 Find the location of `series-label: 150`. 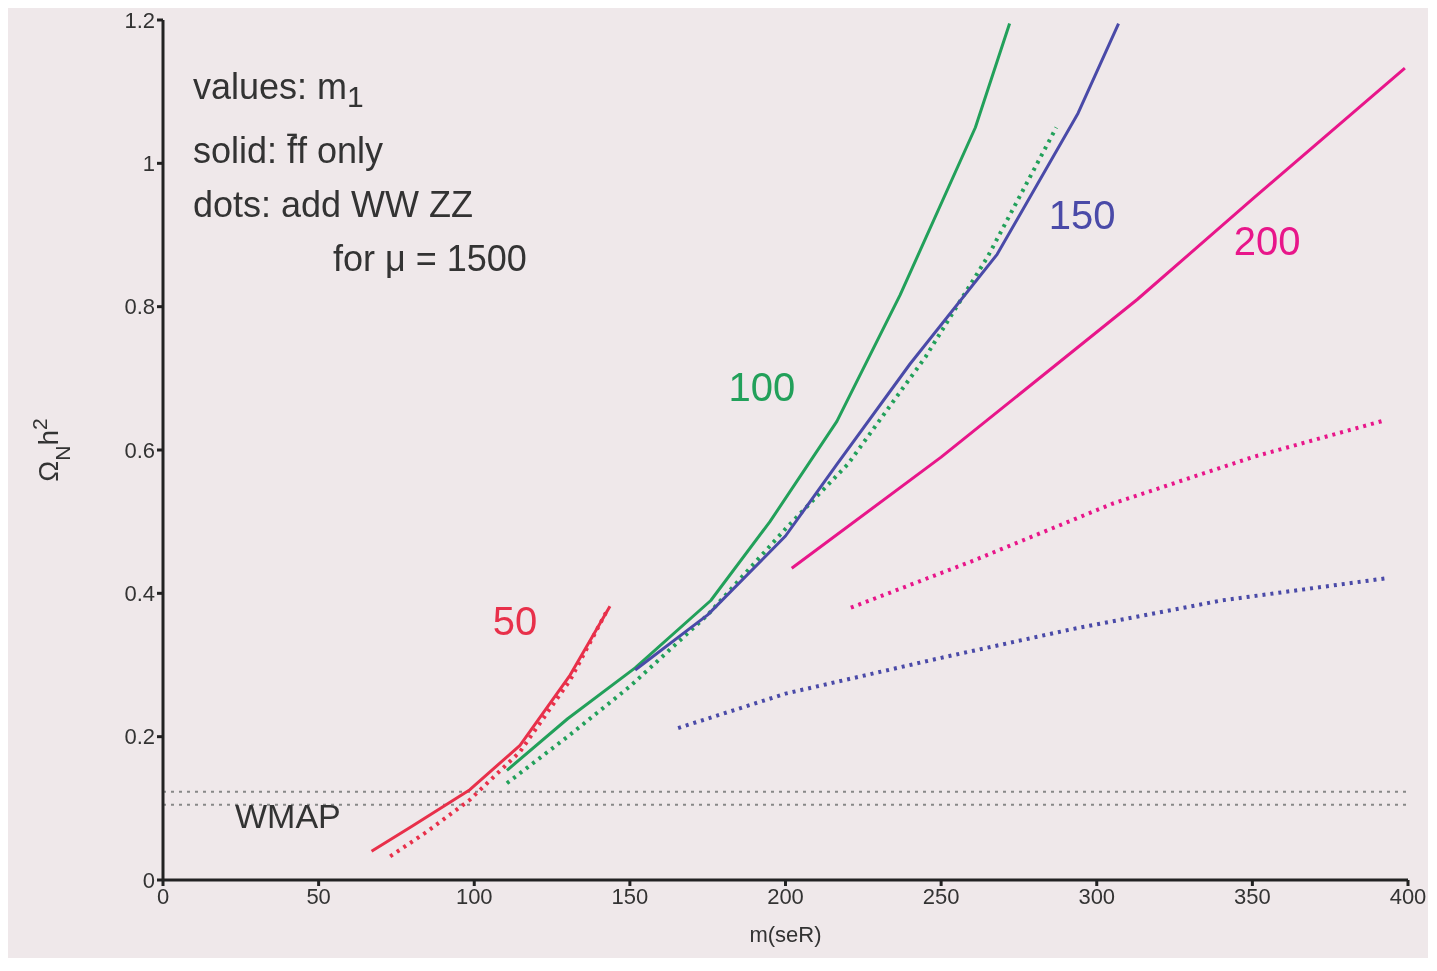

series-label: 150 is located at coordinates (1082, 215).